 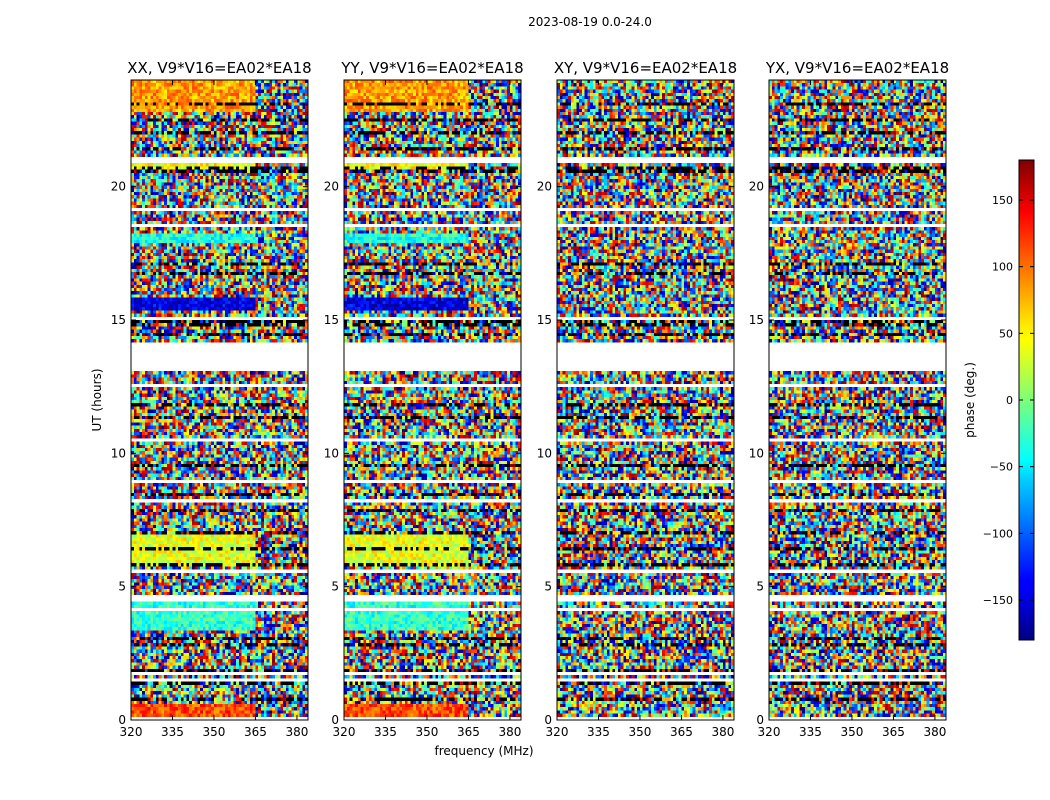 I want to click on heatmap-xy, so click(x=645, y=400).